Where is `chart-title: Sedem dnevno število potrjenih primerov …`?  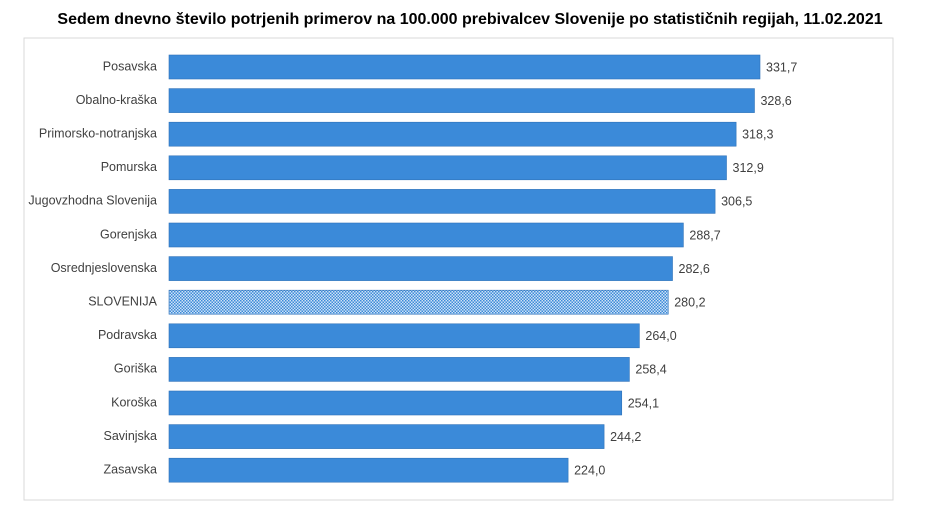
chart-title: Sedem dnevno število potrjenih primerov … is located at coordinates (469, 19).